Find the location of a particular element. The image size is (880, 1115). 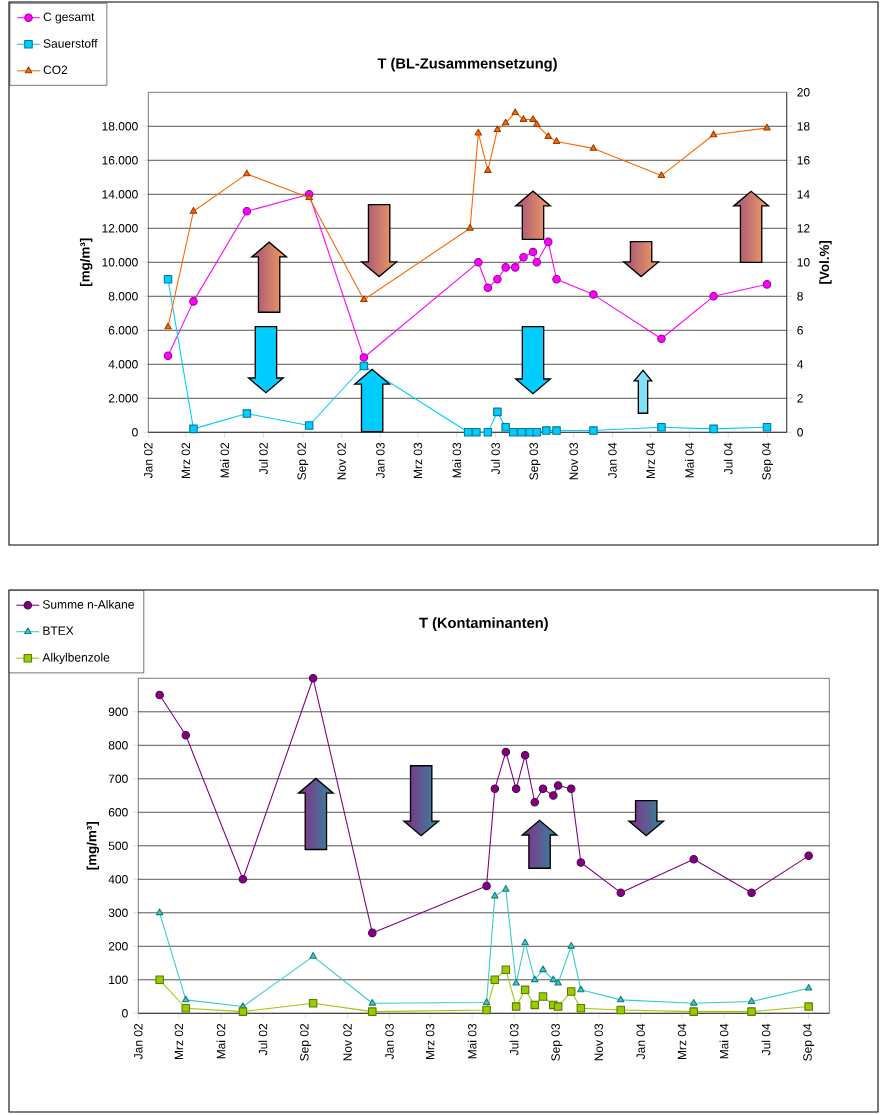

y-tick-label: 8.000 is located at coordinates (123, 296).